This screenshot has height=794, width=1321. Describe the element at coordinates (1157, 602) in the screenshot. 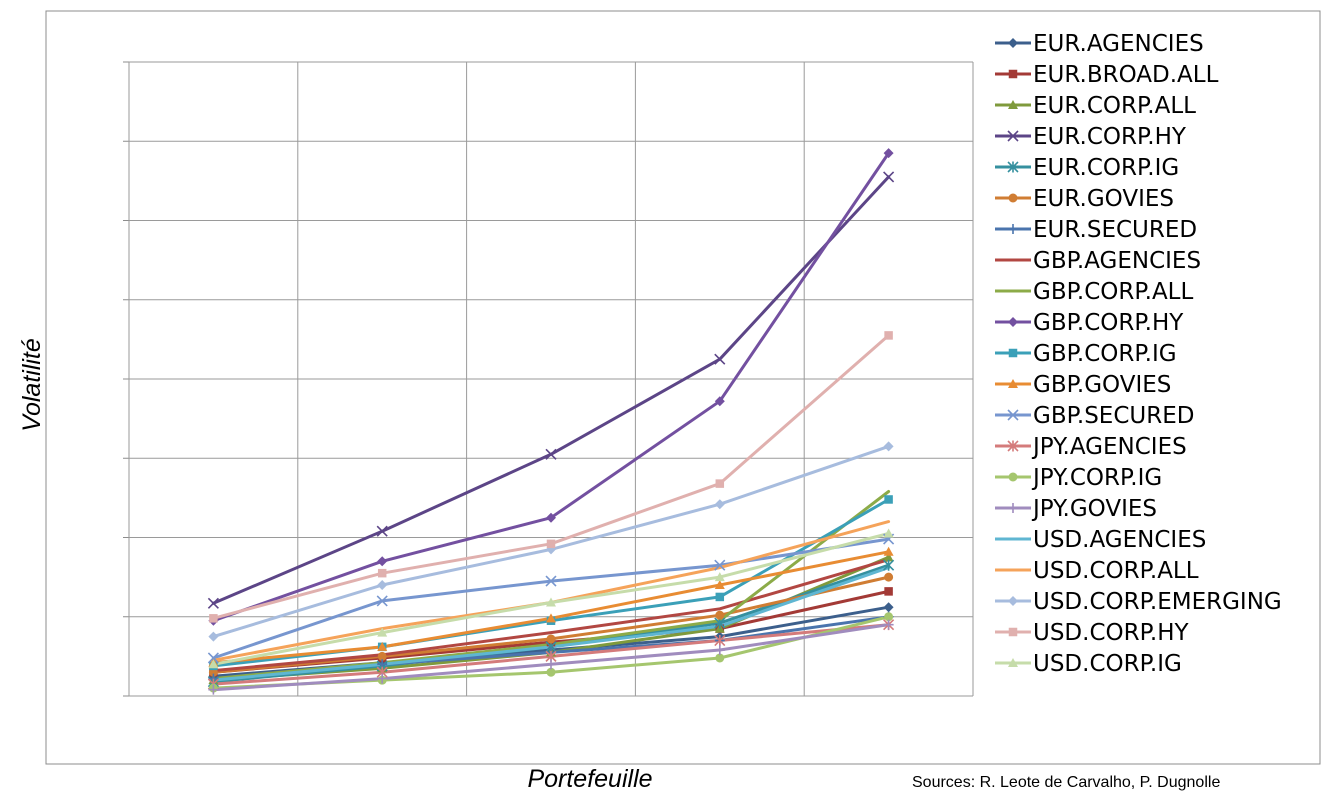

I see `legend-label: USD.CORP.EMERGING` at that location.